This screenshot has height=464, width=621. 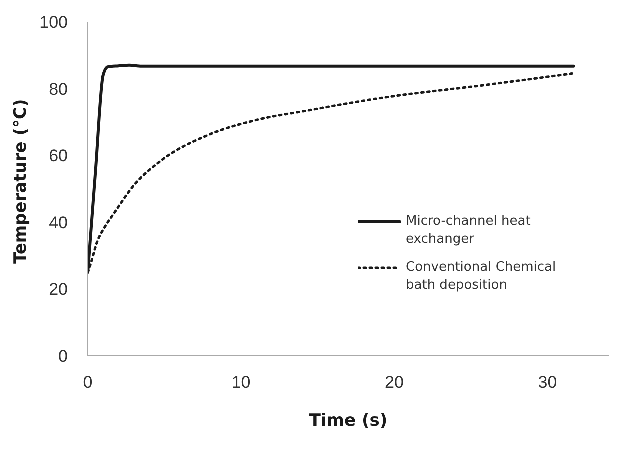 I want to click on legend-label: Micro-channel heat exchanger, so click(x=469, y=231).